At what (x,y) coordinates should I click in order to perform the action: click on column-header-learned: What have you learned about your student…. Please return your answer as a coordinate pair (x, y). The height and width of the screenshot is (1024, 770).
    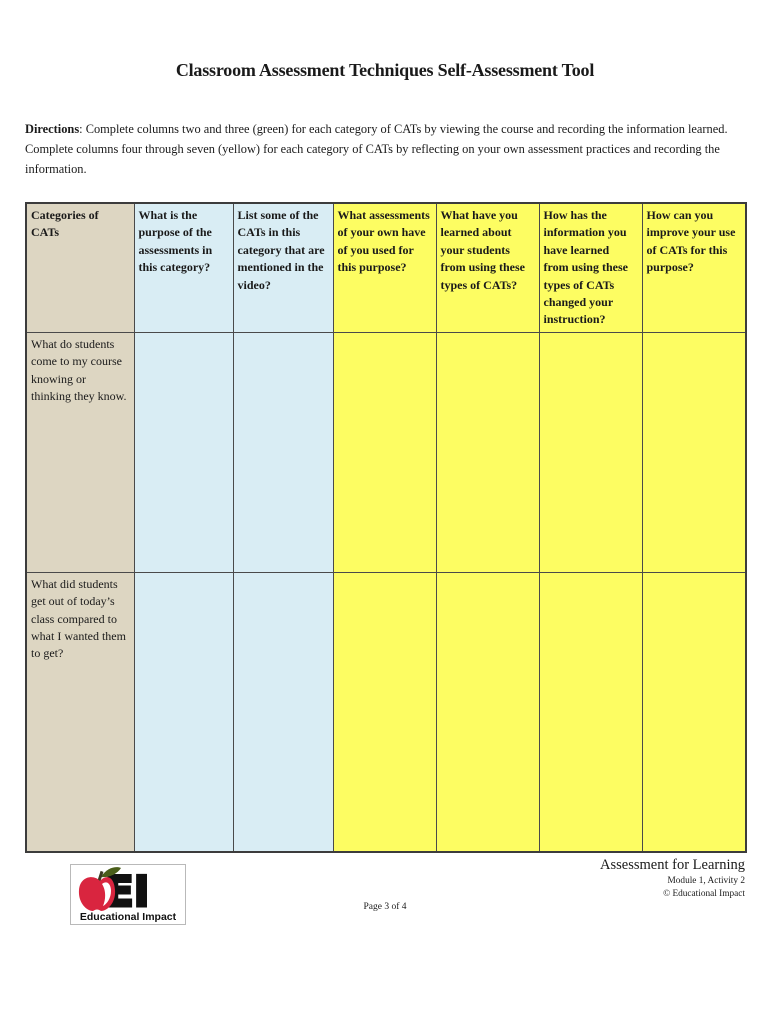
    Looking at the image, I should click on (487, 267).